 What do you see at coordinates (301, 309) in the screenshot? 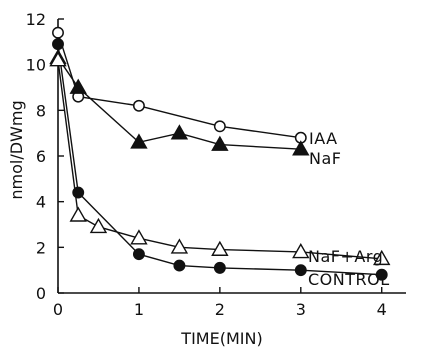
I see `x-tick-label-3: 3` at bounding box center [301, 309].